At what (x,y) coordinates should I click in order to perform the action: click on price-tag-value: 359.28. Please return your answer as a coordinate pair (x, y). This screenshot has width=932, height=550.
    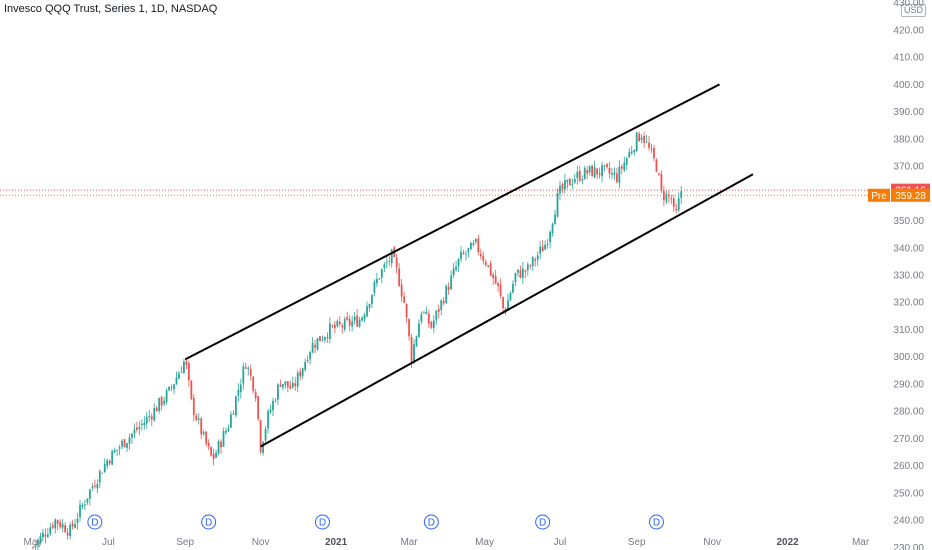
    Looking at the image, I should click on (910, 196).